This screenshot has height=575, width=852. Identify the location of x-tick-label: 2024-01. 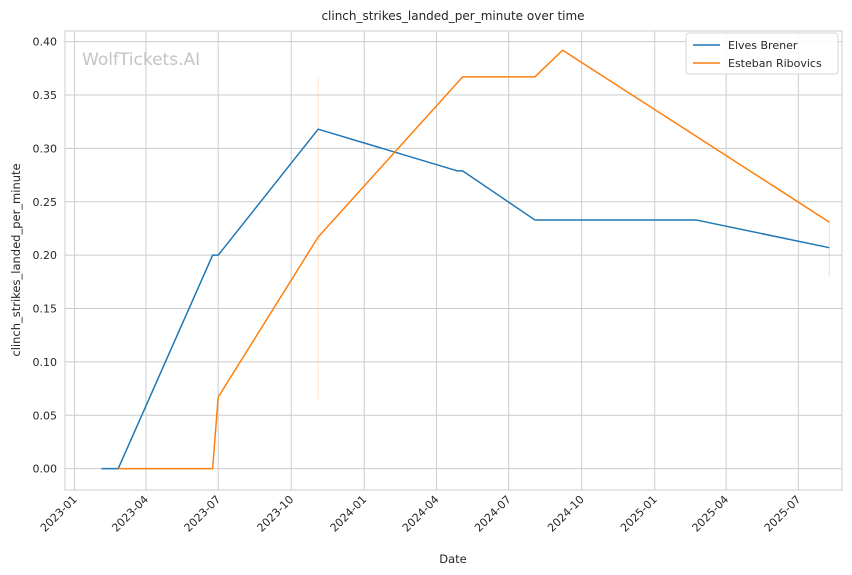
(349, 514).